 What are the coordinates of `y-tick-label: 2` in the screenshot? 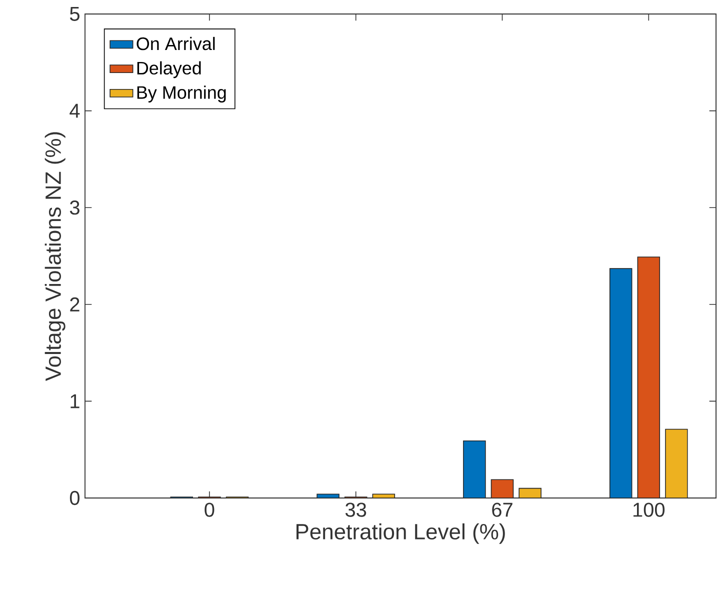 It's located at (75, 304).